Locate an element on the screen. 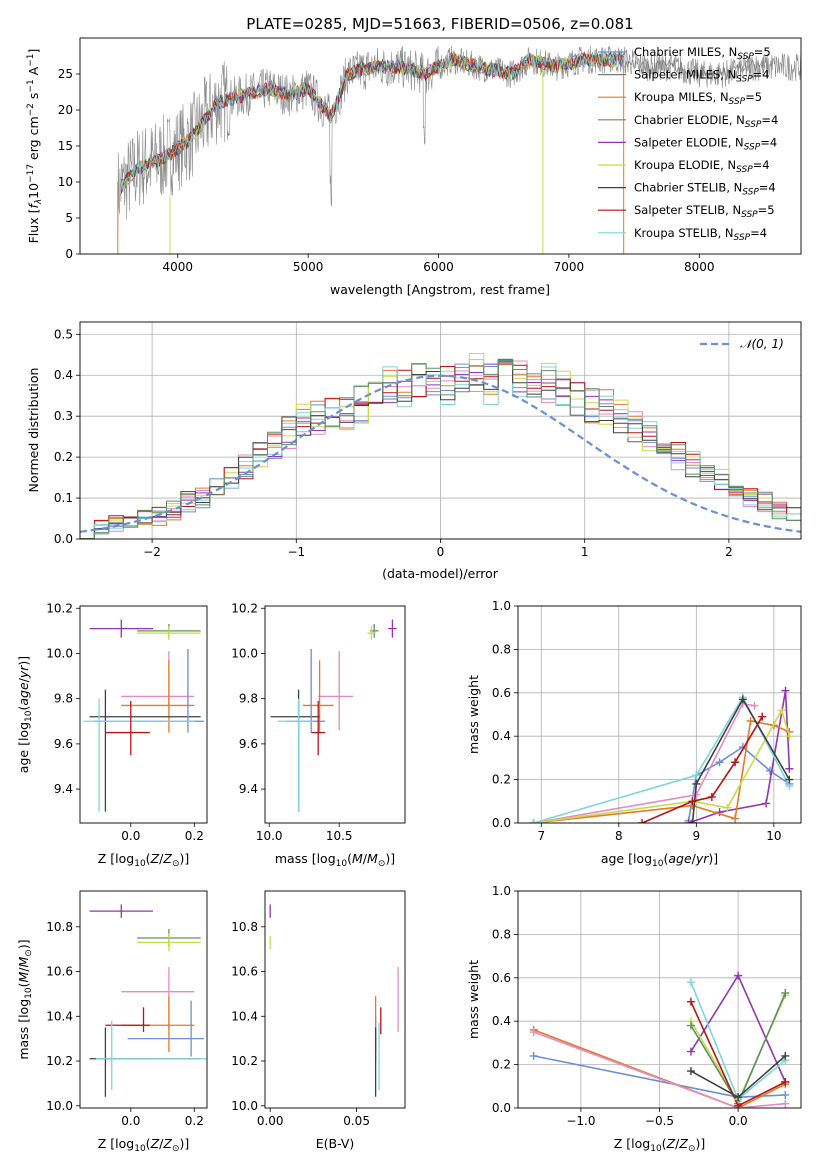  y-tick-label: 0.8 is located at coordinates (501, 649).